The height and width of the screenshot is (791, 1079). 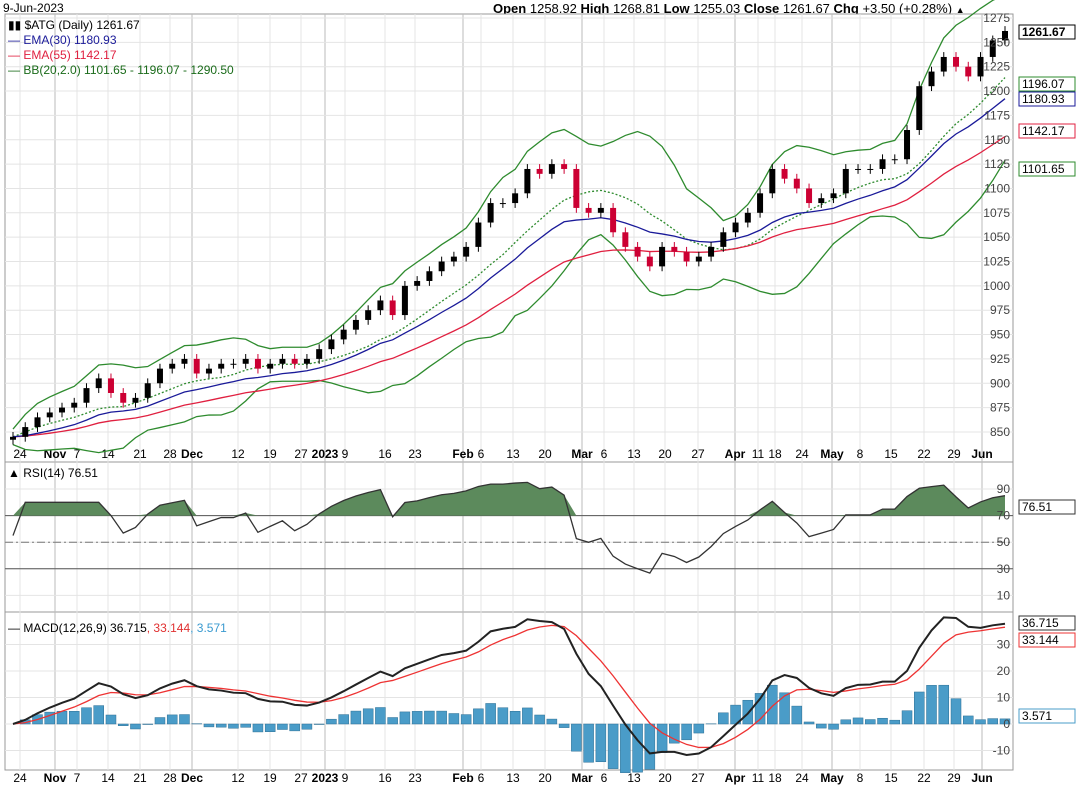 What do you see at coordinates (481, 454) in the screenshot?
I see `x-tick-label: 6` at bounding box center [481, 454].